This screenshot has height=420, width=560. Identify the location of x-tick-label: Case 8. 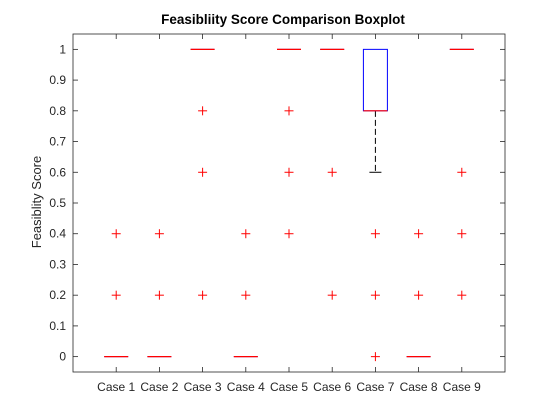
(419, 387).